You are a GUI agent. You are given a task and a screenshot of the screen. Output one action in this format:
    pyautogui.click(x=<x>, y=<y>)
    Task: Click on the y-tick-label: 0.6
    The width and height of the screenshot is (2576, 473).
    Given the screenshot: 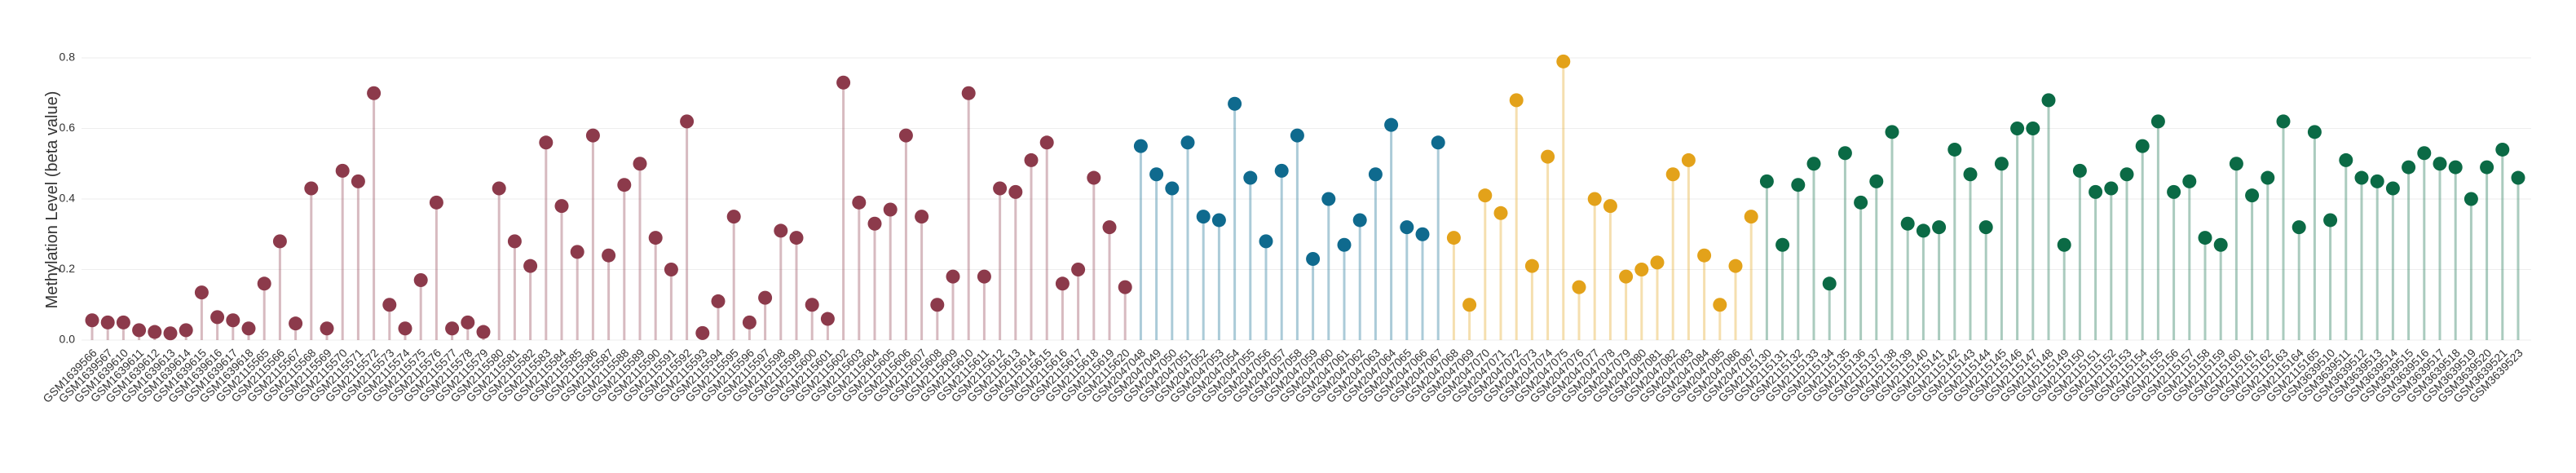 What is the action you would take?
    pyautogui.click(x=68, y=127)
    